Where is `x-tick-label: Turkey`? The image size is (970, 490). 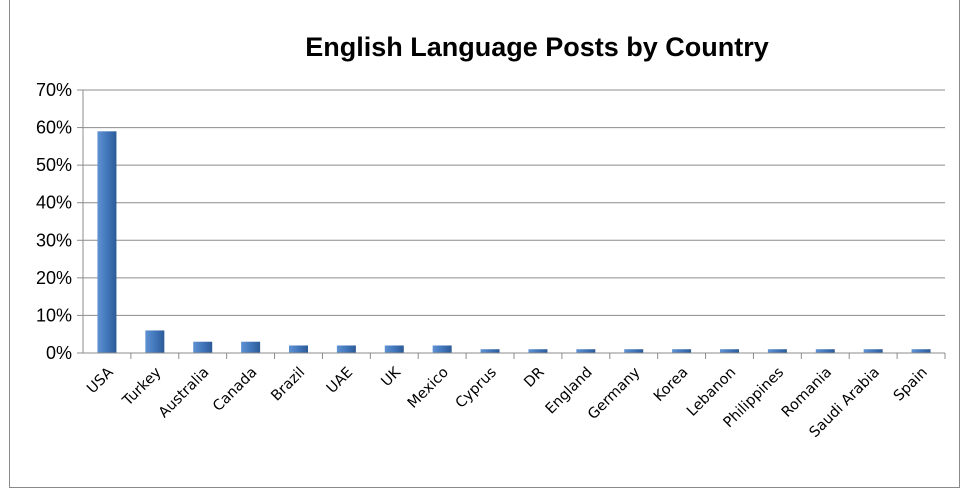
x-tick-label: Turkey is located at coordinates (142, 387).